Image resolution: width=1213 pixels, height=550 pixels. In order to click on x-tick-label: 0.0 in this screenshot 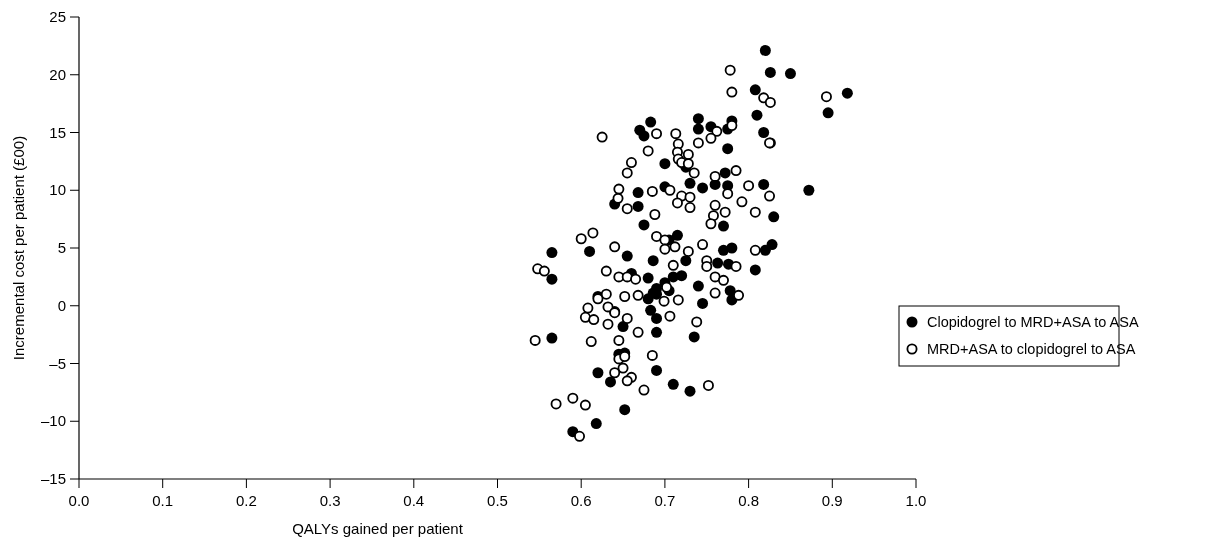, I will do `click(79, 500)`.